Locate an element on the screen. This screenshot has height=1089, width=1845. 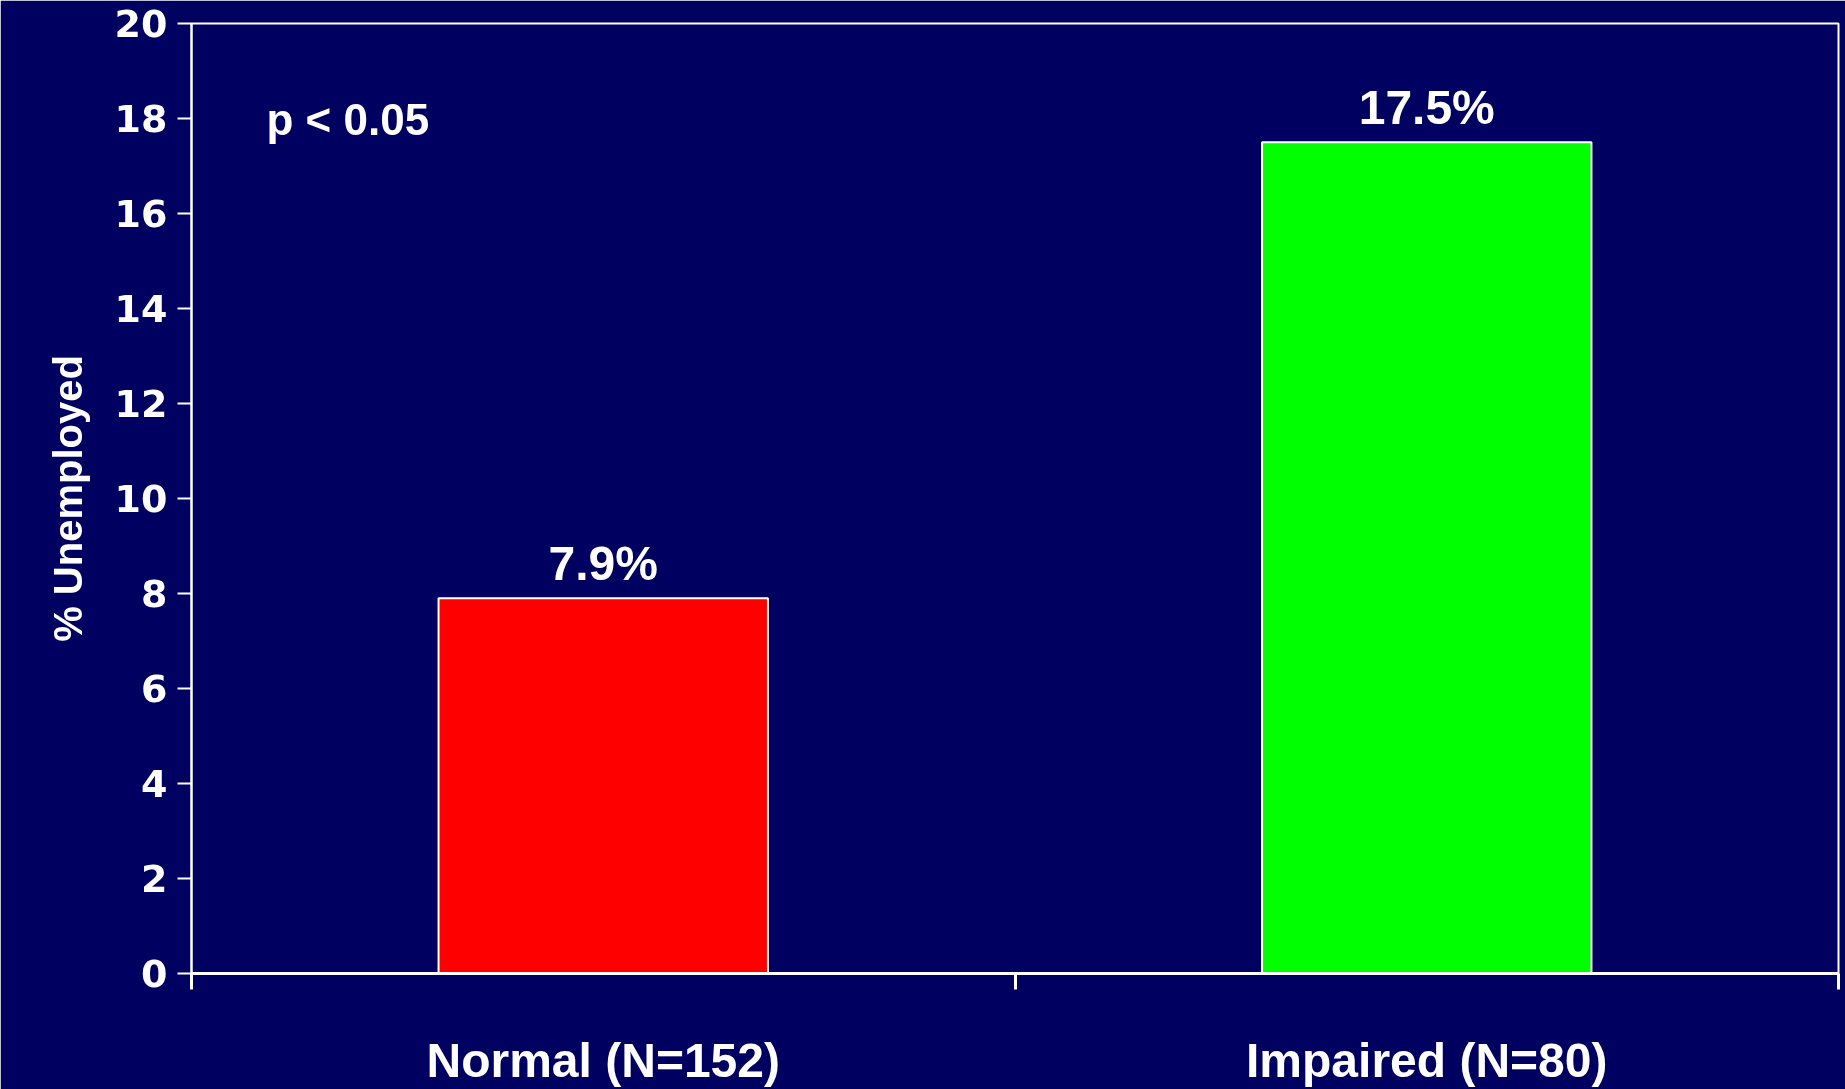
y-tick-label: 8 is located at coordinates (154, 594).